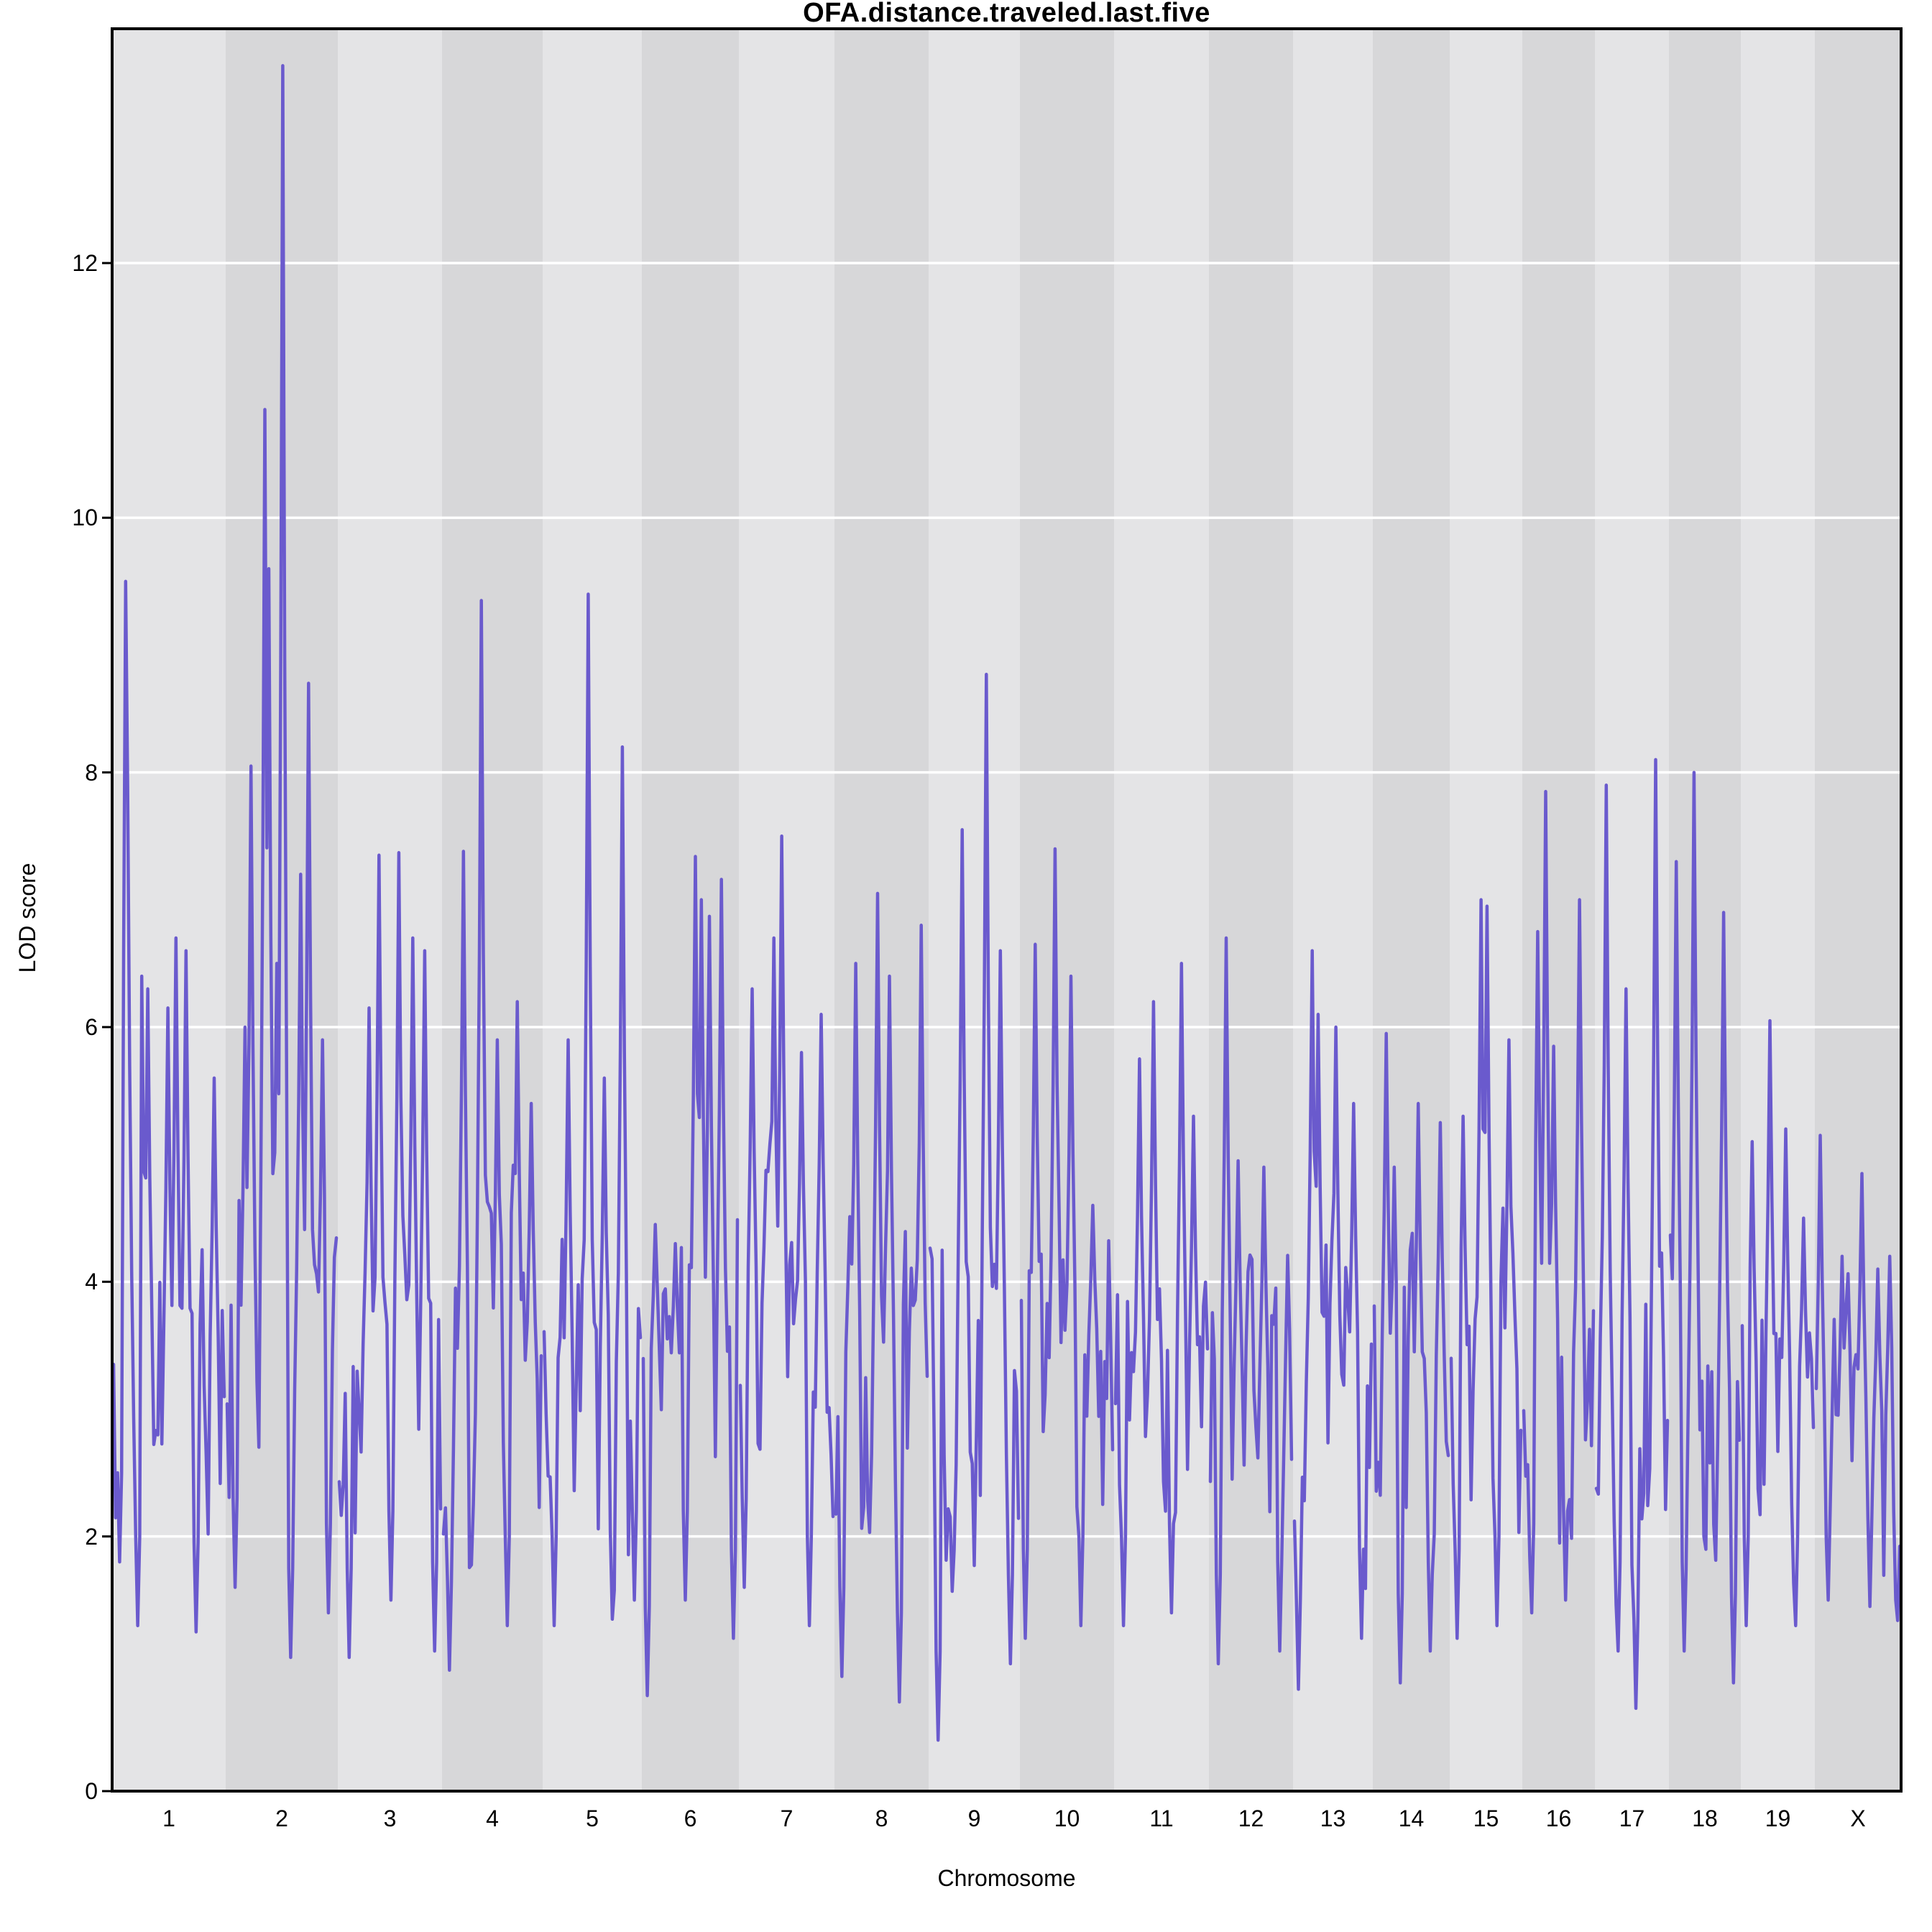 Image resolution: width=1932 pixels, height=1932 pixels. What do you see at coordinates (1559, 1202) in the screenshot?
I see `lod-curve-chr16` at bounding box center [1559, 1202].